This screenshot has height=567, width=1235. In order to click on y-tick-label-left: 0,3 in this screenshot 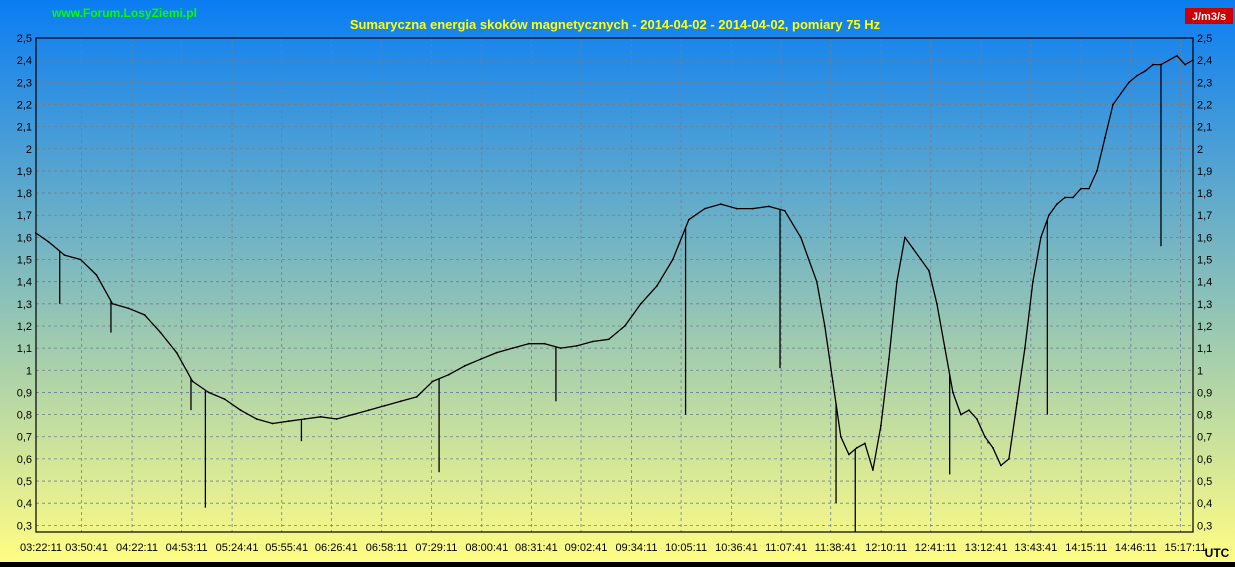, I will do `click(24, 526)`.